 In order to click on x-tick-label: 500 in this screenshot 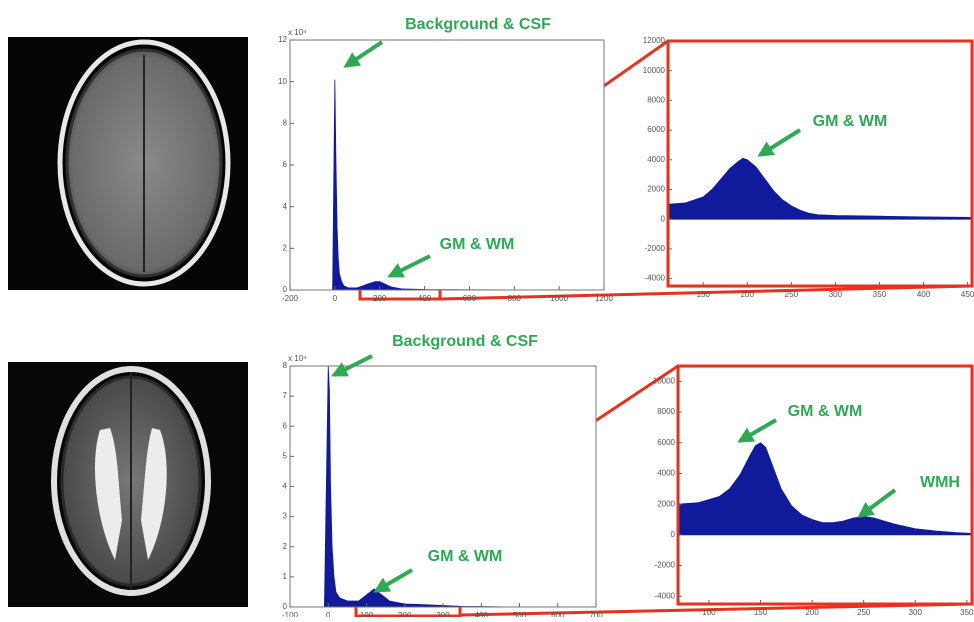, I will do `click(520, 614)`.